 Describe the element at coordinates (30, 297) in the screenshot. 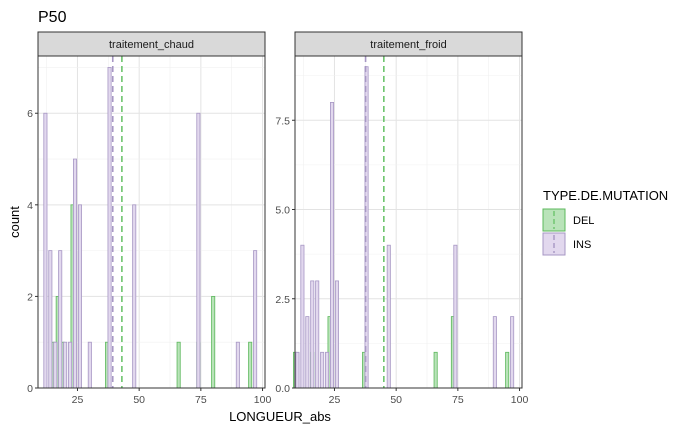

I see `y-tick-label: 2` at that location.